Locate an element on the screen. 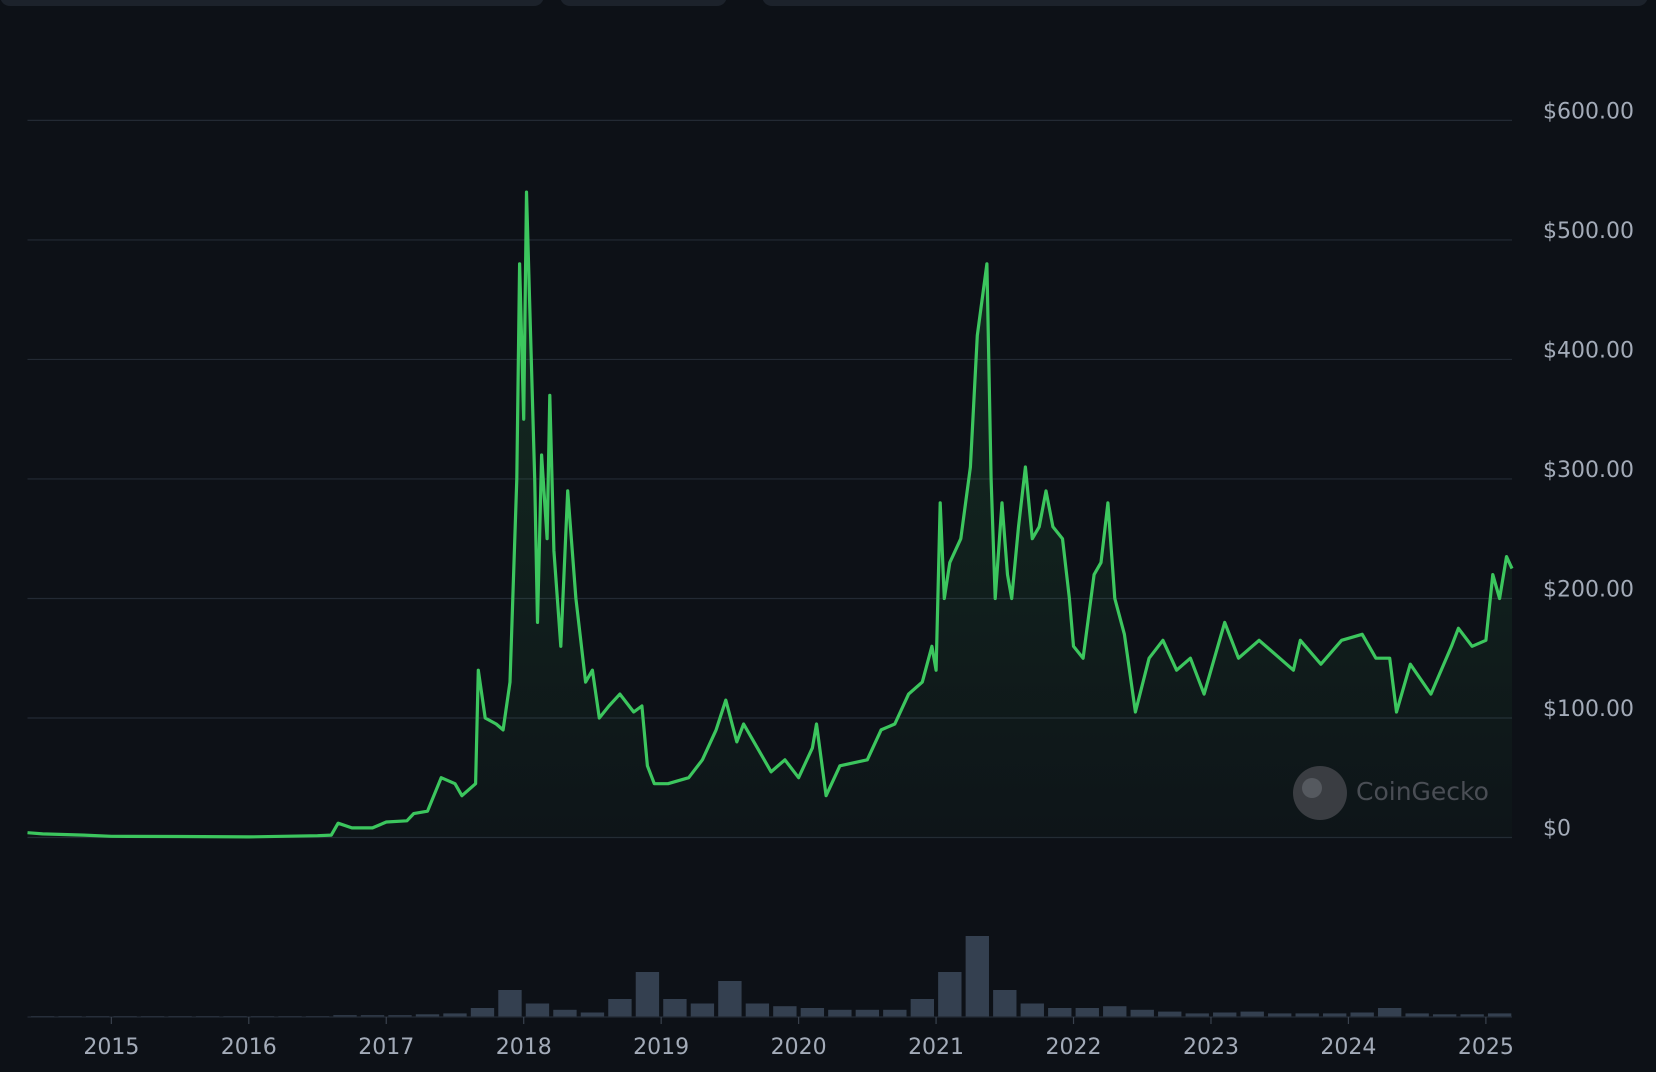  x-tick-label: 2019 is located at coordinates (661, 1047).